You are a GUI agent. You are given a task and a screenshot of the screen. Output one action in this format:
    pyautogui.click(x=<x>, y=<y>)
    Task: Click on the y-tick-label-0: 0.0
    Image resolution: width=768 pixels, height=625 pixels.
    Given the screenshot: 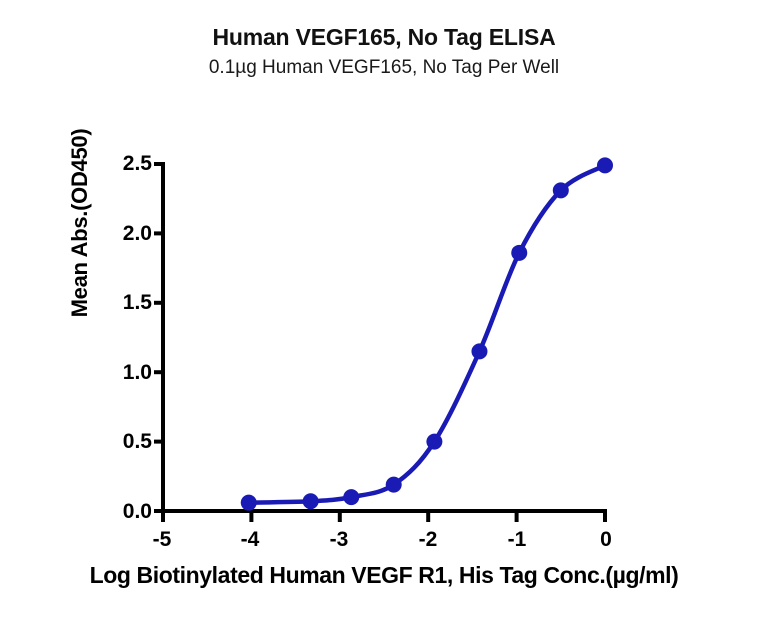 What is the action you would take?
    pyautogui.click(x=137, y=511)
    